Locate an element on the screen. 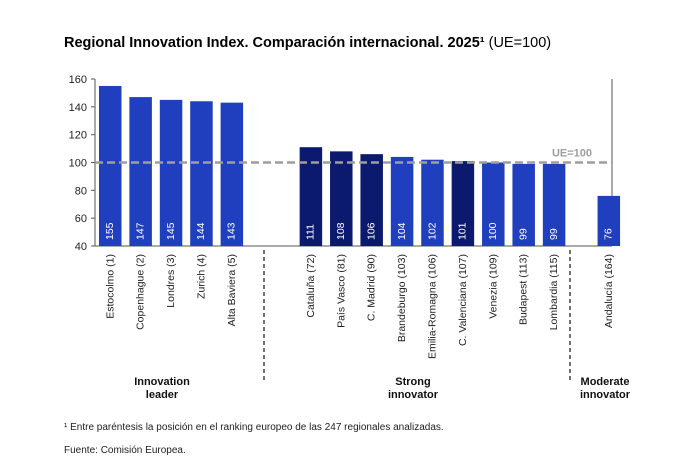 Image resolution: width=698 pixels, height=466 pixels. bar-value-label: 106 is located at coordinates (371, 231).